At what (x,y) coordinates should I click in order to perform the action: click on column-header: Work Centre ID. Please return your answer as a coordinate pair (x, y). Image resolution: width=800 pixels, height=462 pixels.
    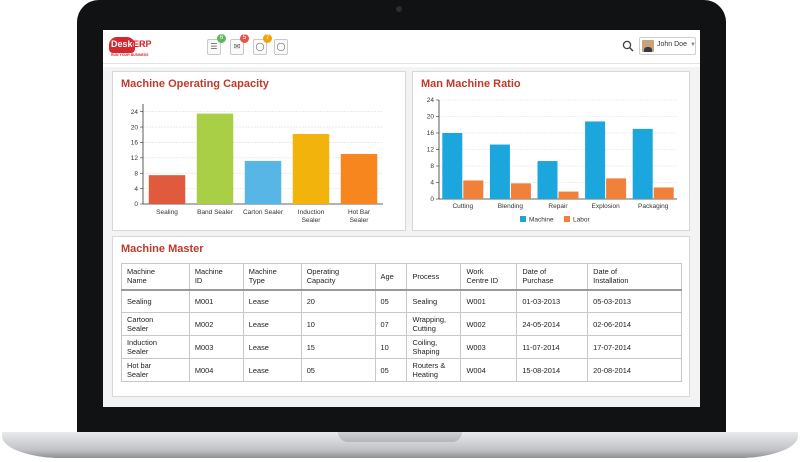
    Looking at the image, I should click on (489, 277).